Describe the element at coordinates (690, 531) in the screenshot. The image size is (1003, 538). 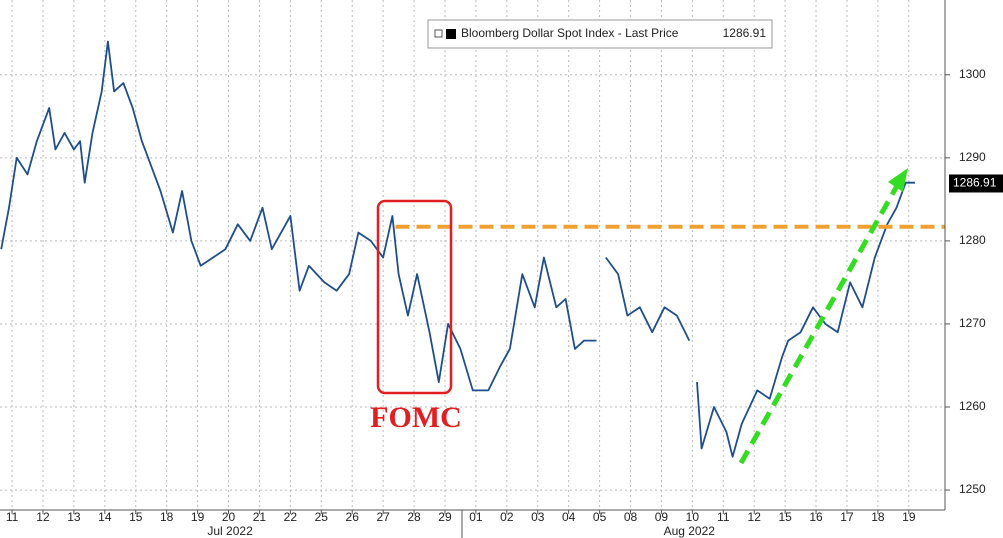
I see `month-label: Aug 2022` at that location.